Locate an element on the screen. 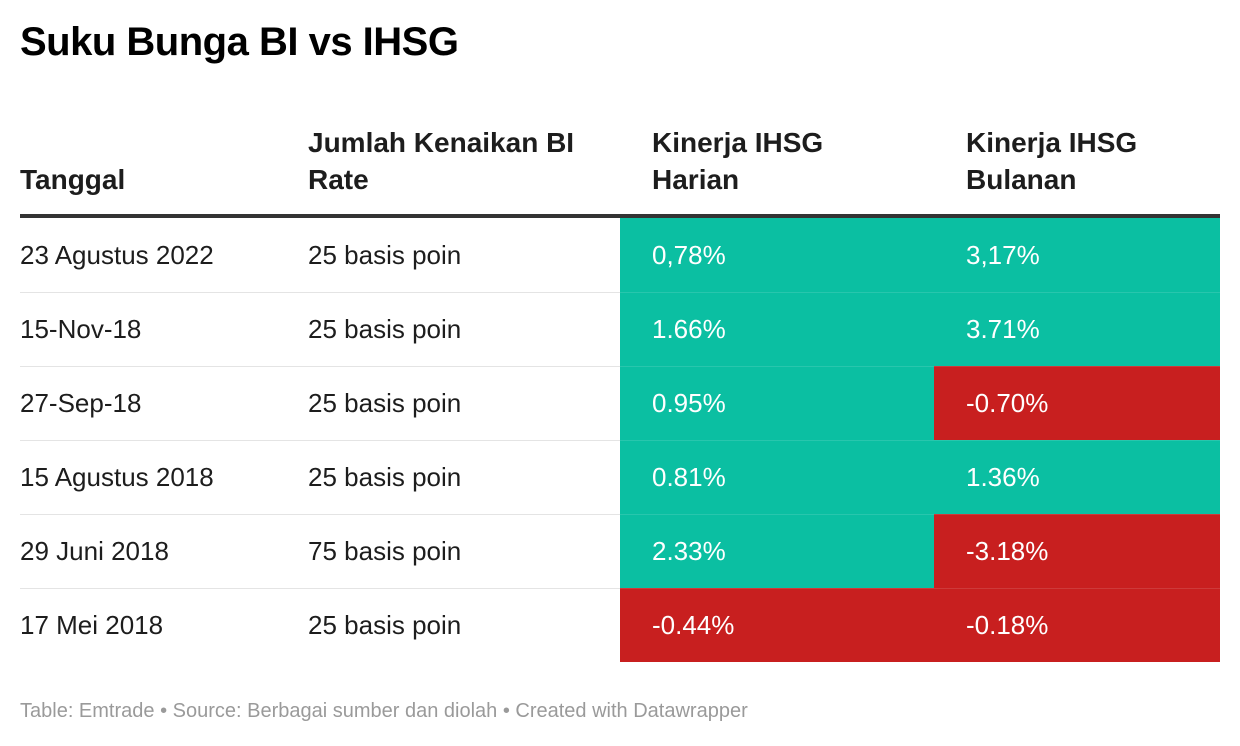  cell-tanggal: 15-Nov-18 is located at coordinates (164, 329).